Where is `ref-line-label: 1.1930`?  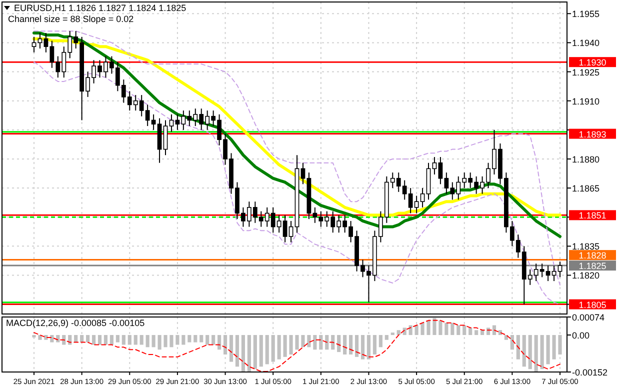 ref-line-label: 1.1930 is located at coordinates (592, 63).